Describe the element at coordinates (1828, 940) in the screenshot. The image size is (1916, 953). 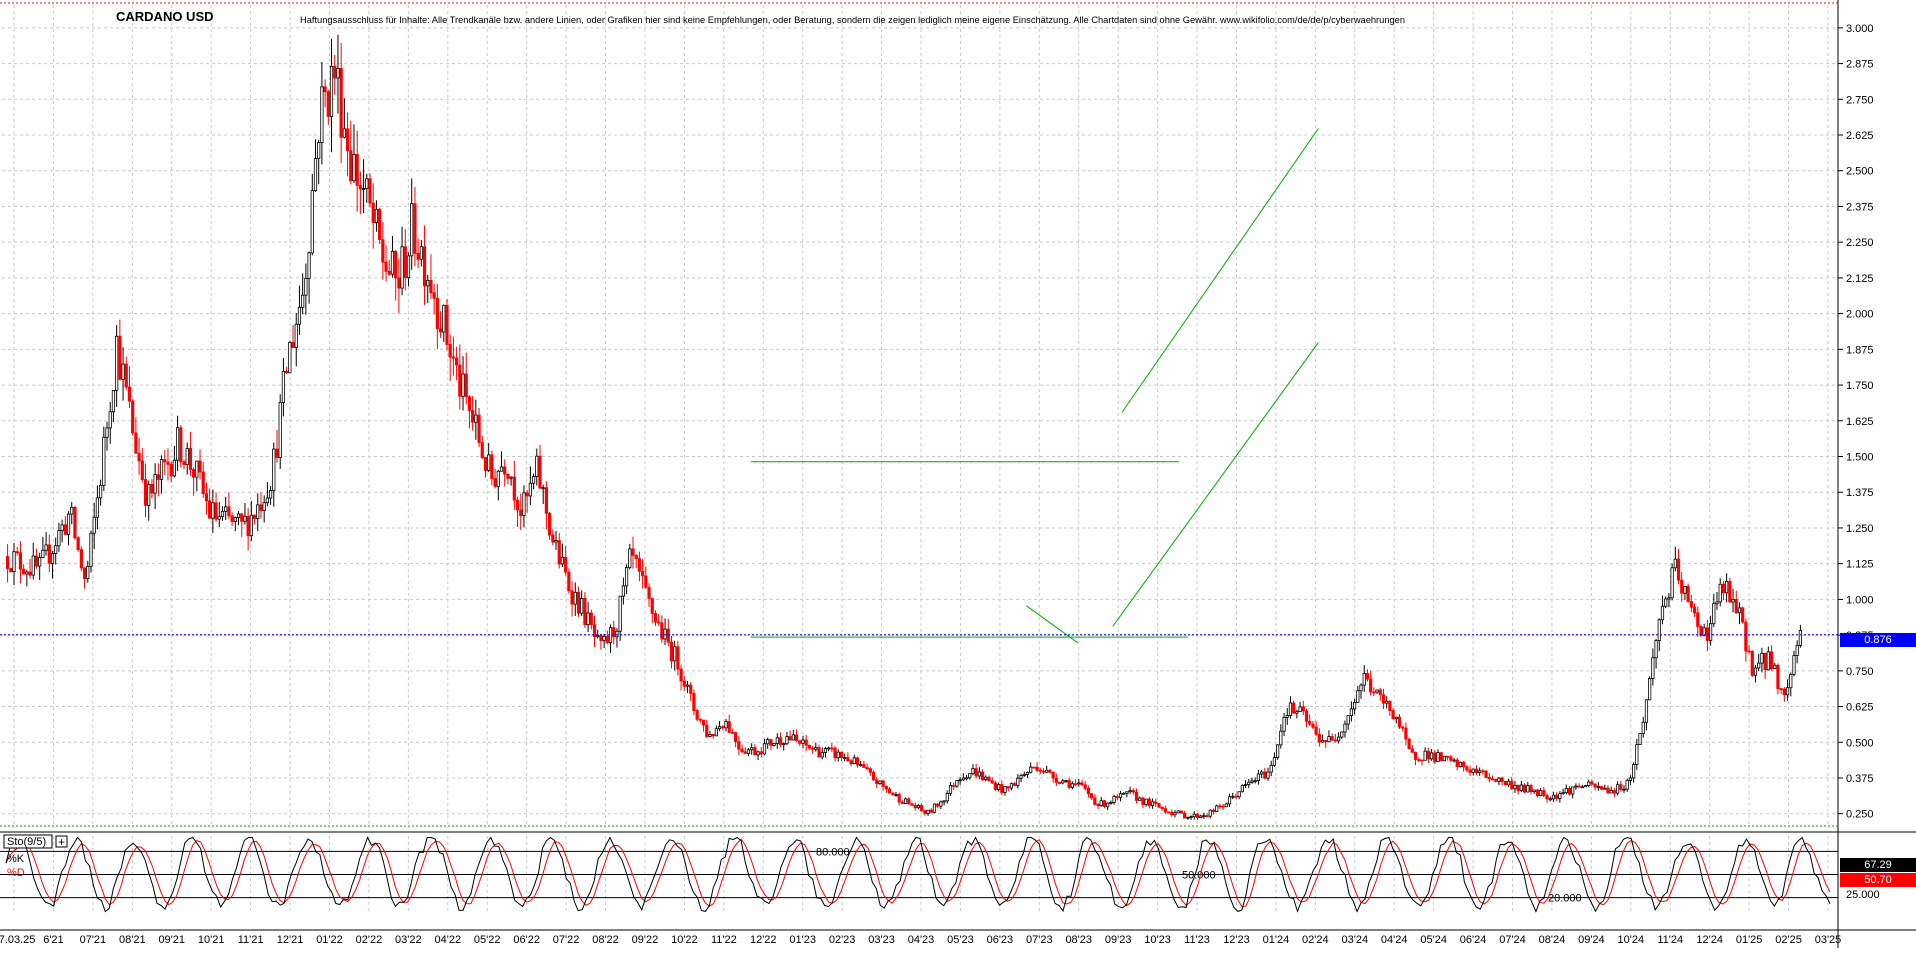
I see `x-tick-label: 03'25` at that location.